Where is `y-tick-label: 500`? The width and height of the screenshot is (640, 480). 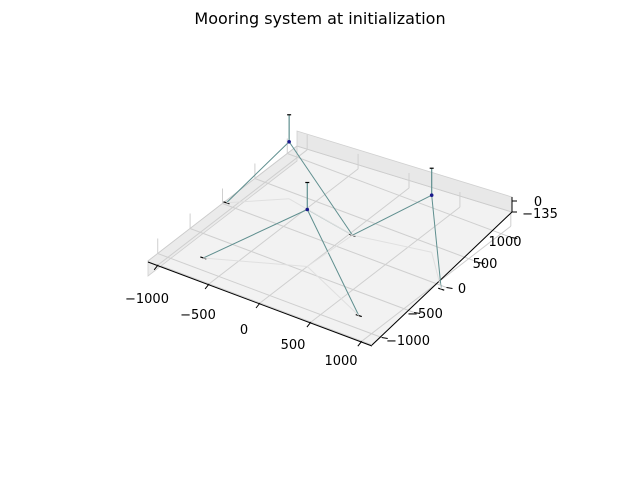 y-tick-label: 500 is located at coordinates (485, 264).